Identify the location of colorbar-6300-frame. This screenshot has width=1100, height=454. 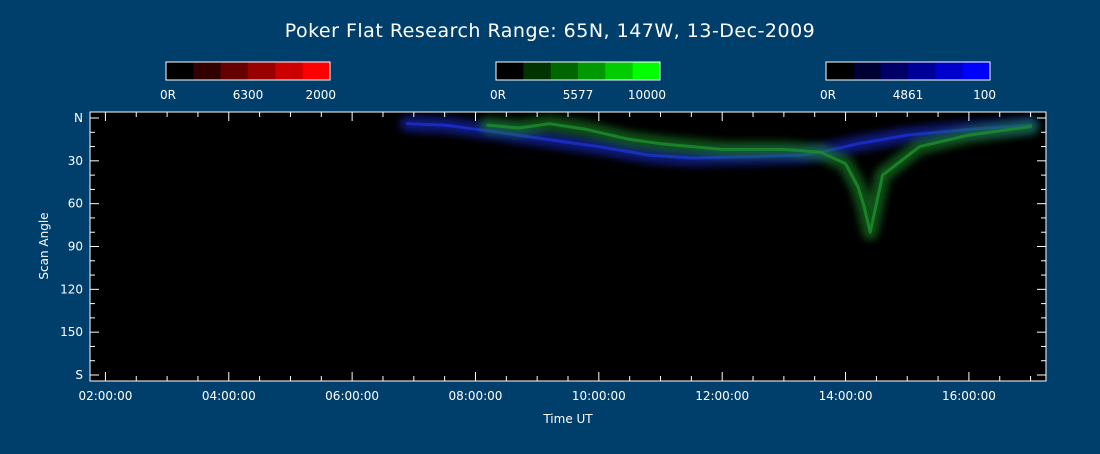
(248, 71).